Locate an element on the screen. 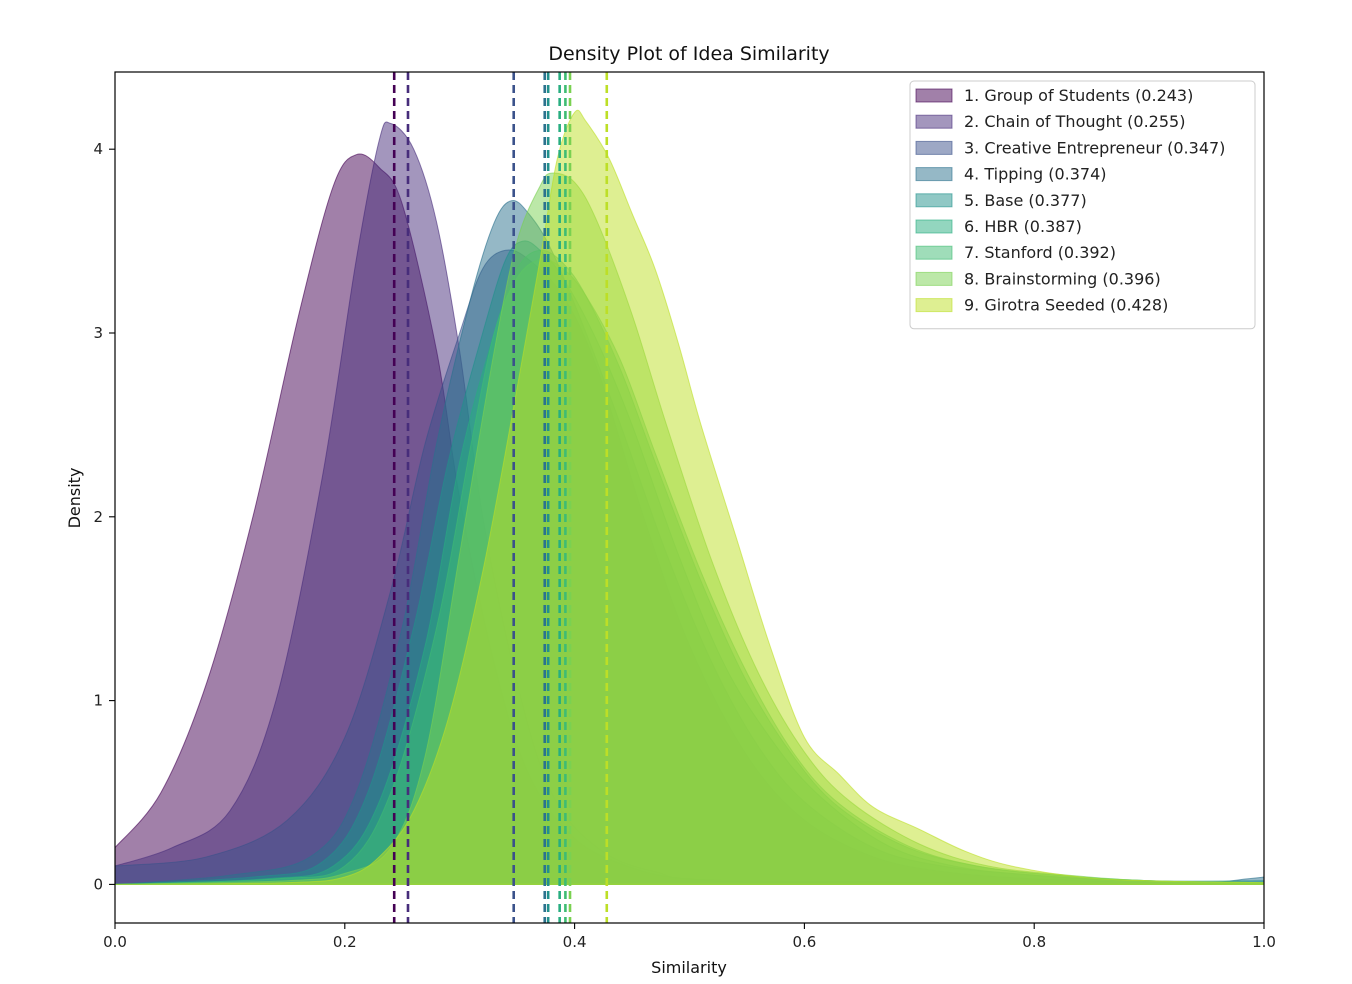  y-tick-label: 2 is located at coordinates (98, 517).